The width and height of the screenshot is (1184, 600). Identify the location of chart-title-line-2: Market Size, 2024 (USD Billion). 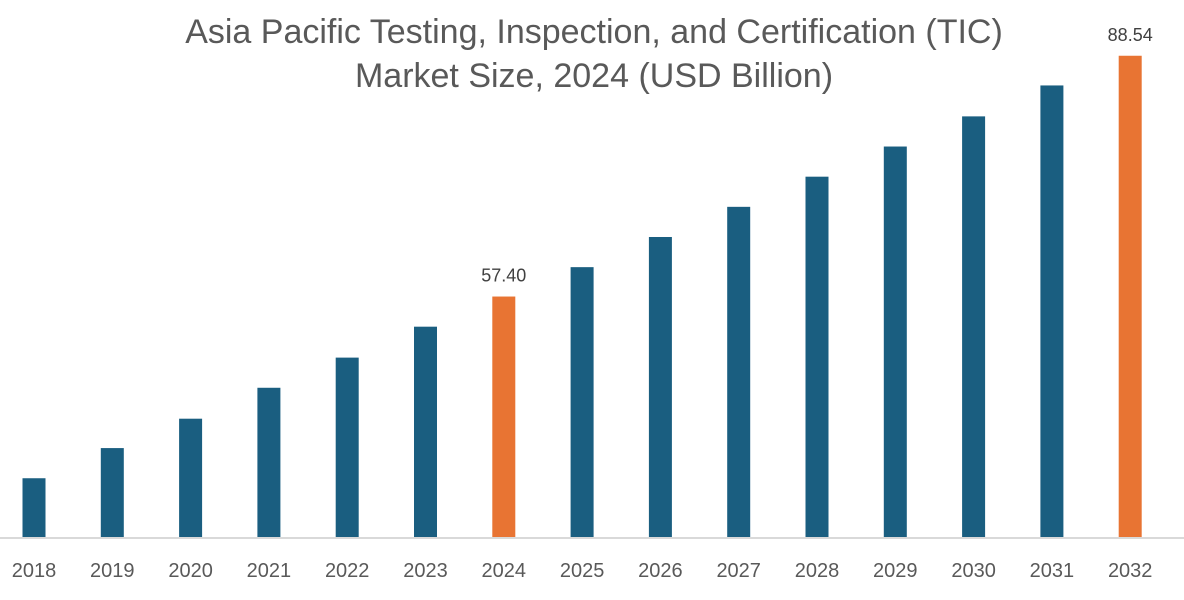
(594, 76).